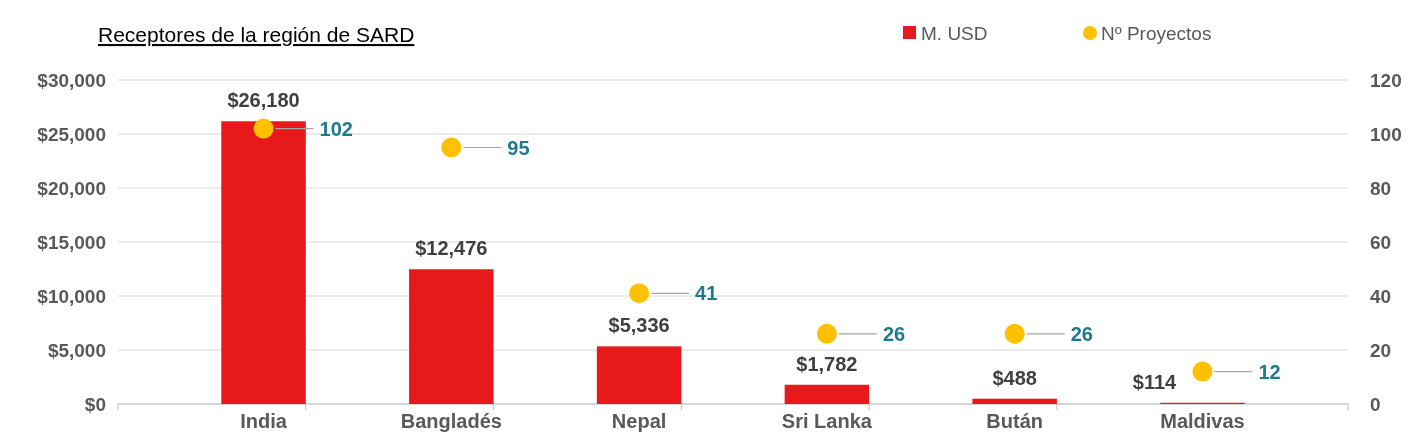  Describe the element at coordinates (639, 325) in the screenshot. I see `data-label: $5,336` at that location.